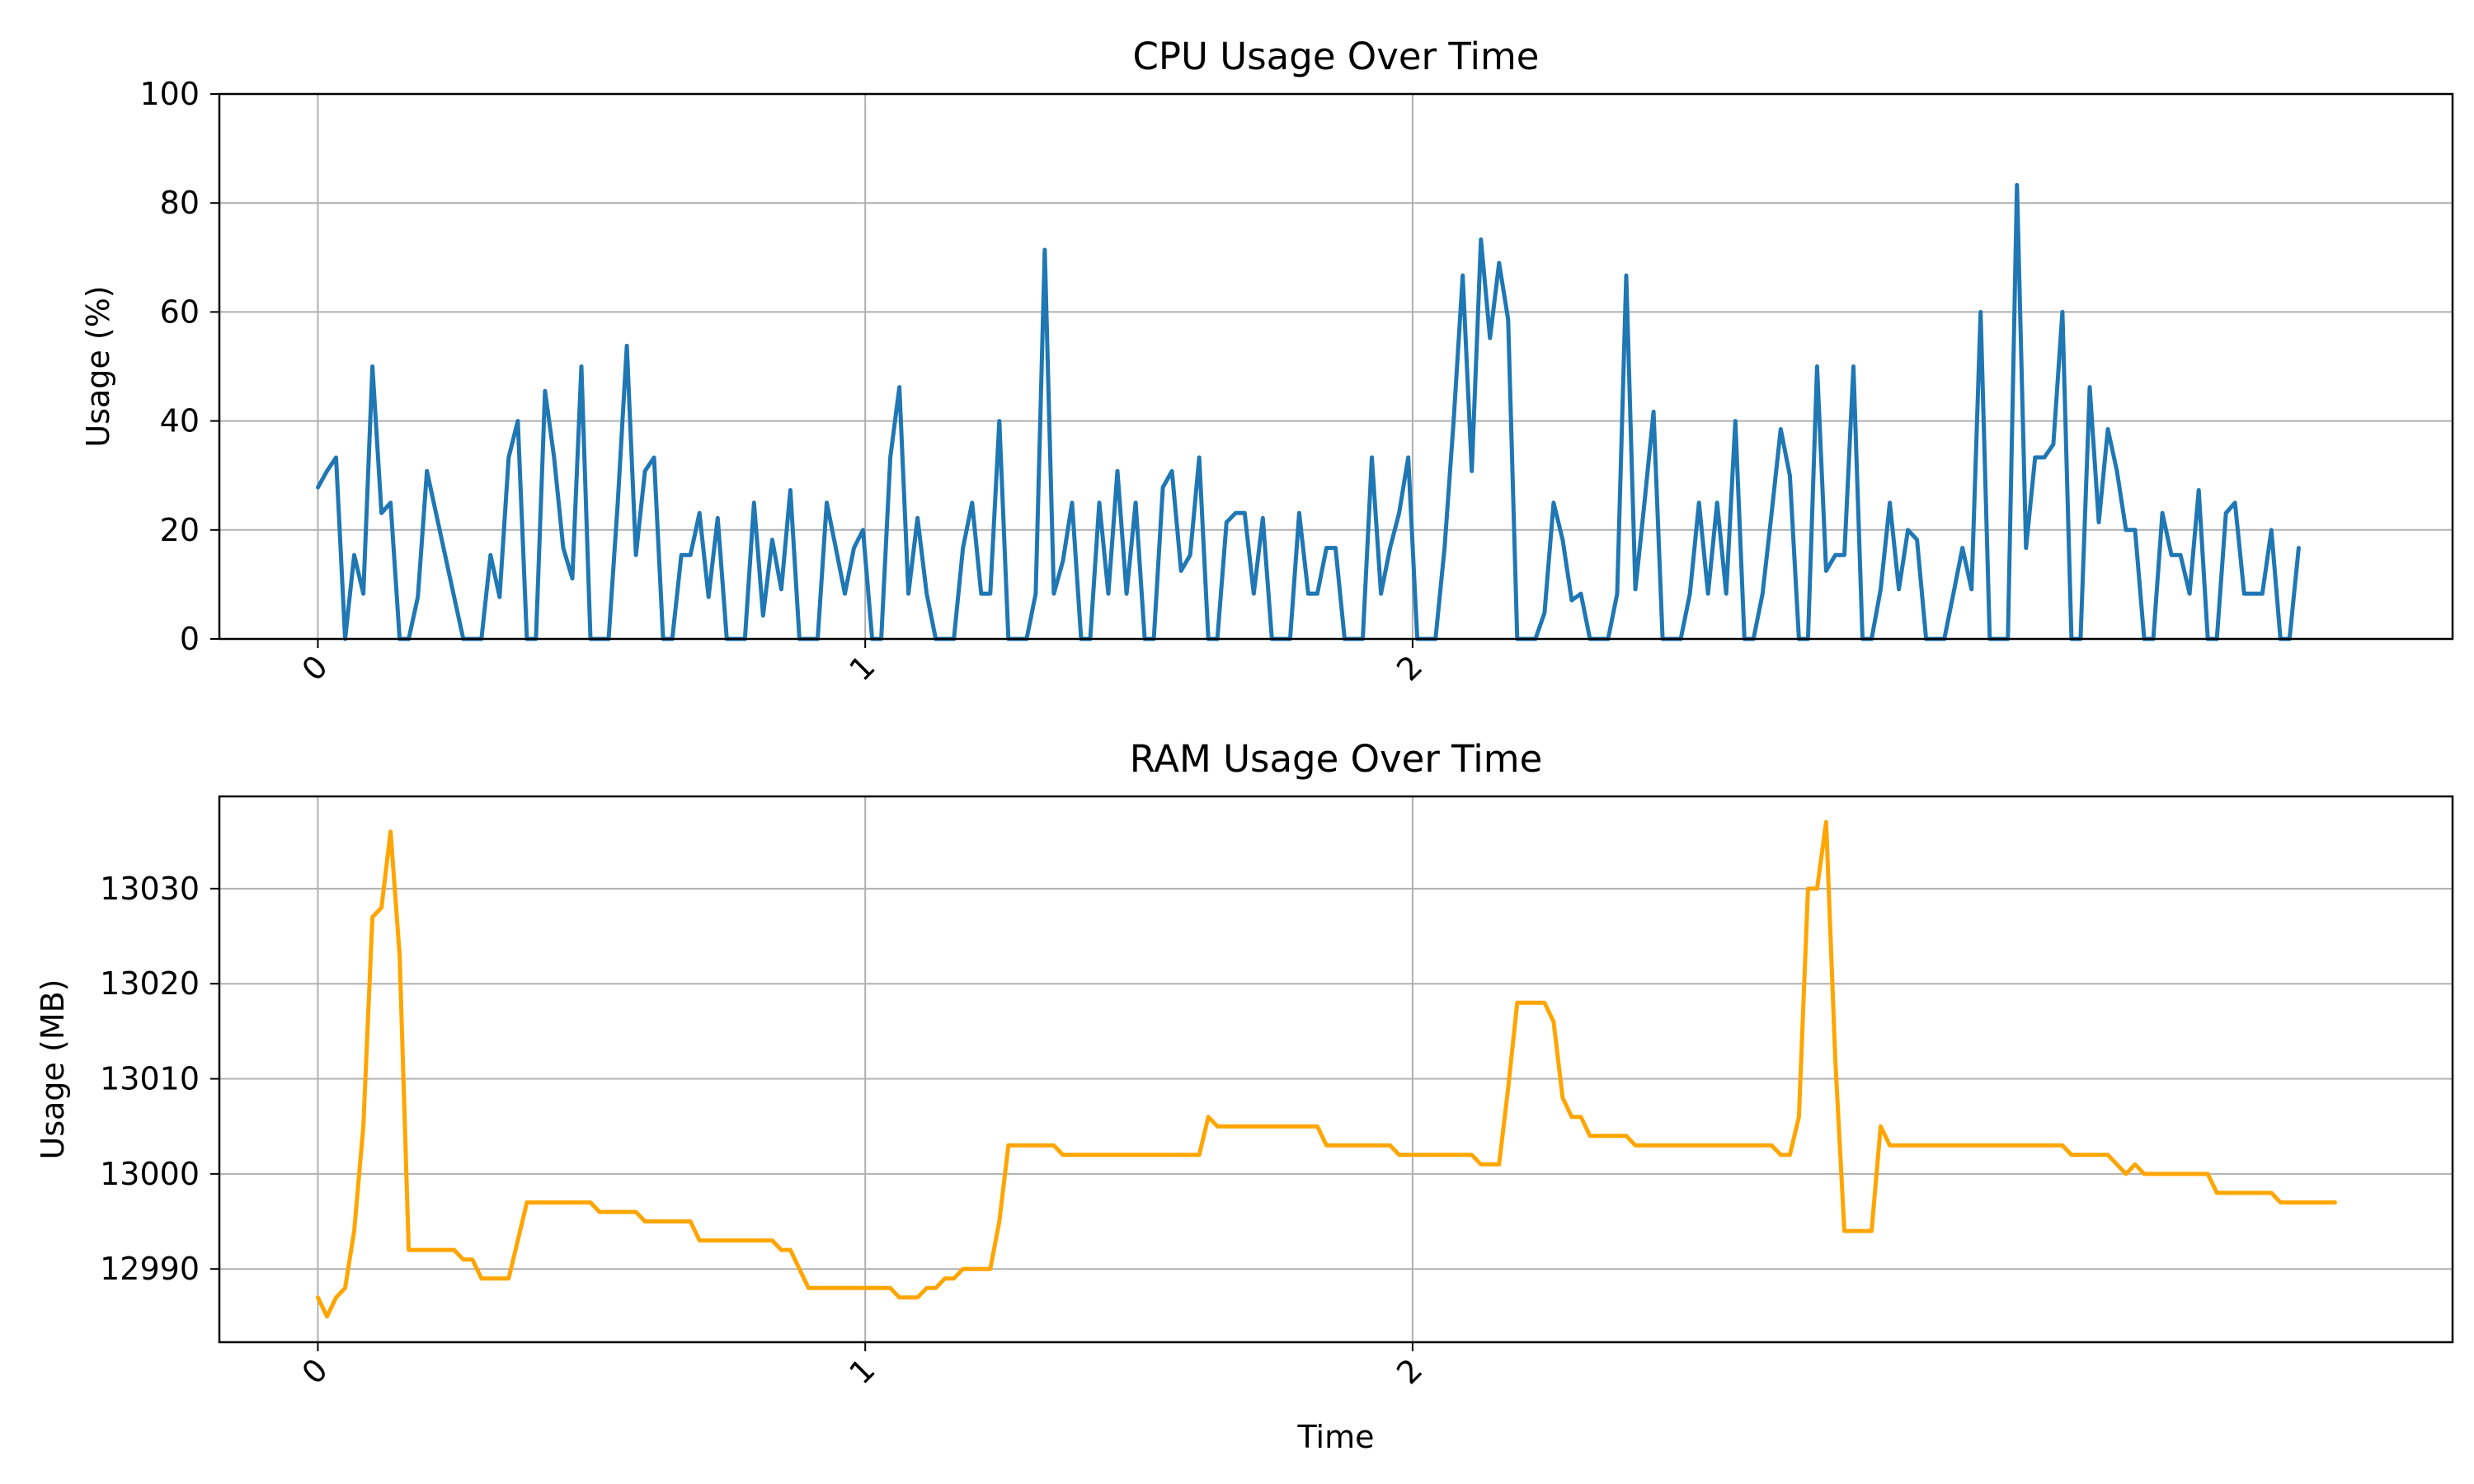 The image size is (2474, 1484). I want to click on ram-y-ticks: 12990 13000 13010 13020 13030, so click(159, 1079).